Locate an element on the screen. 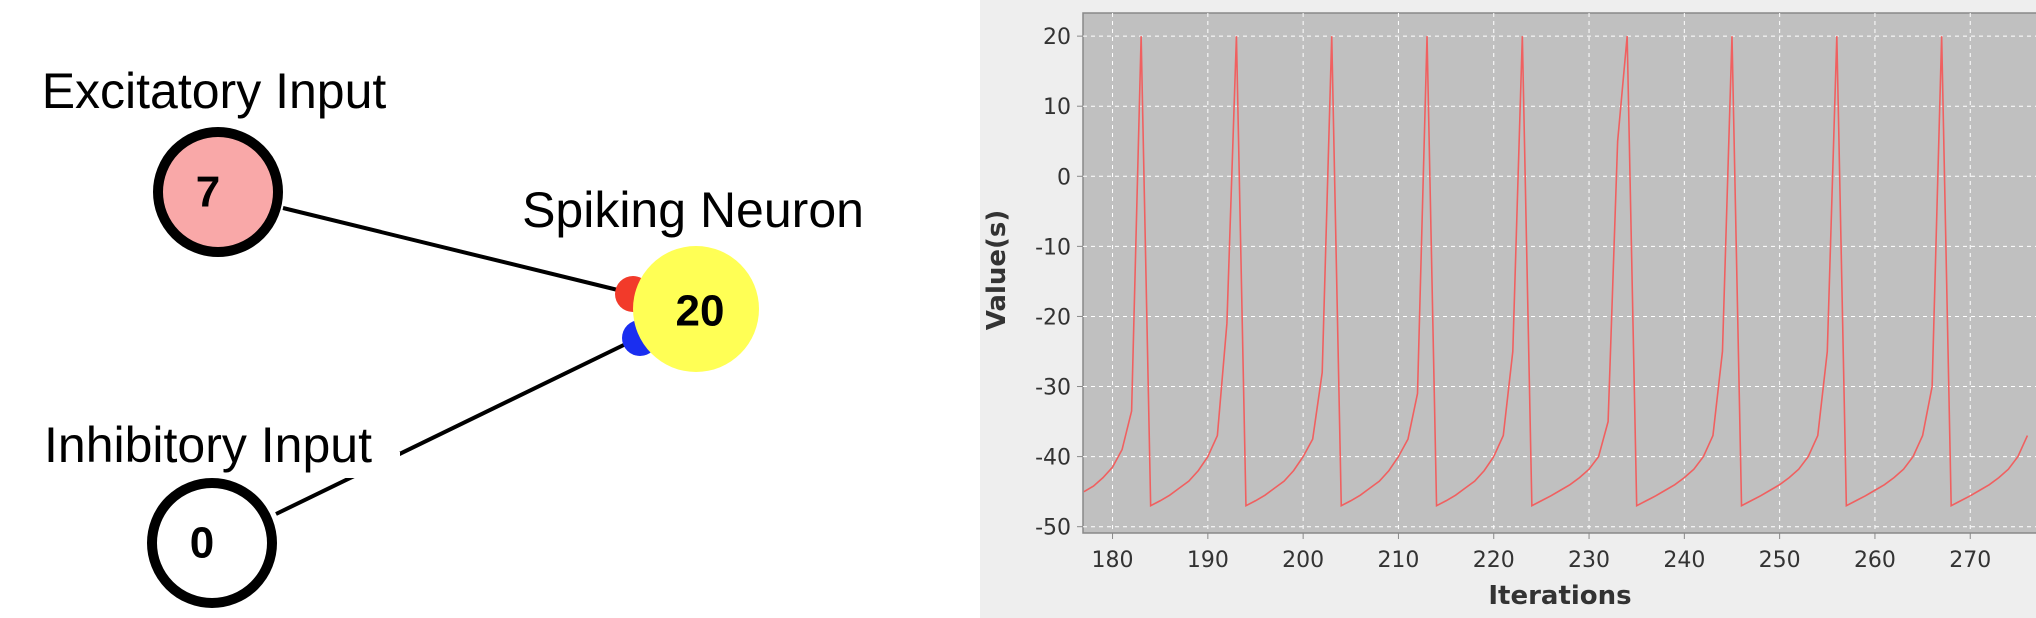 The width and height of the screenshot is (2036, 618). y-tick-label: -10 is located at coordinates (1053, 247).